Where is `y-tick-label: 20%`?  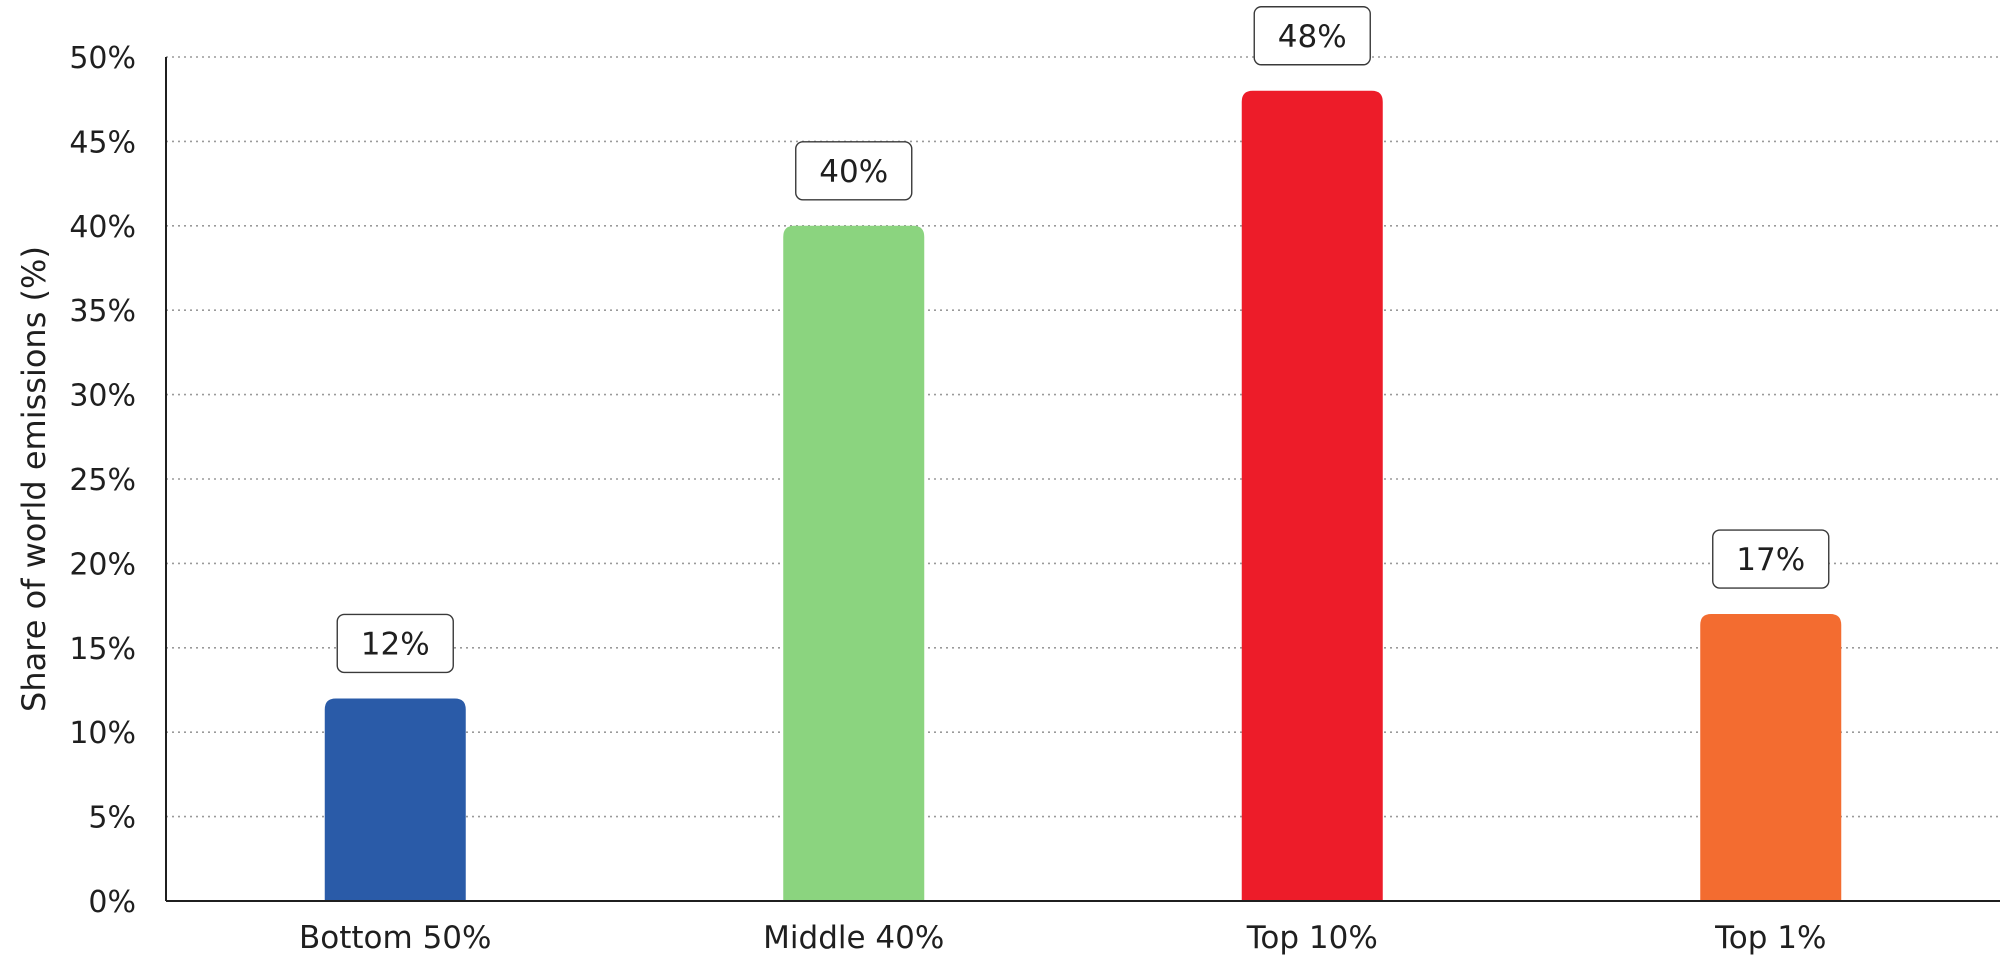 y-tick-label: 20% is located at coordinates (102, 564).